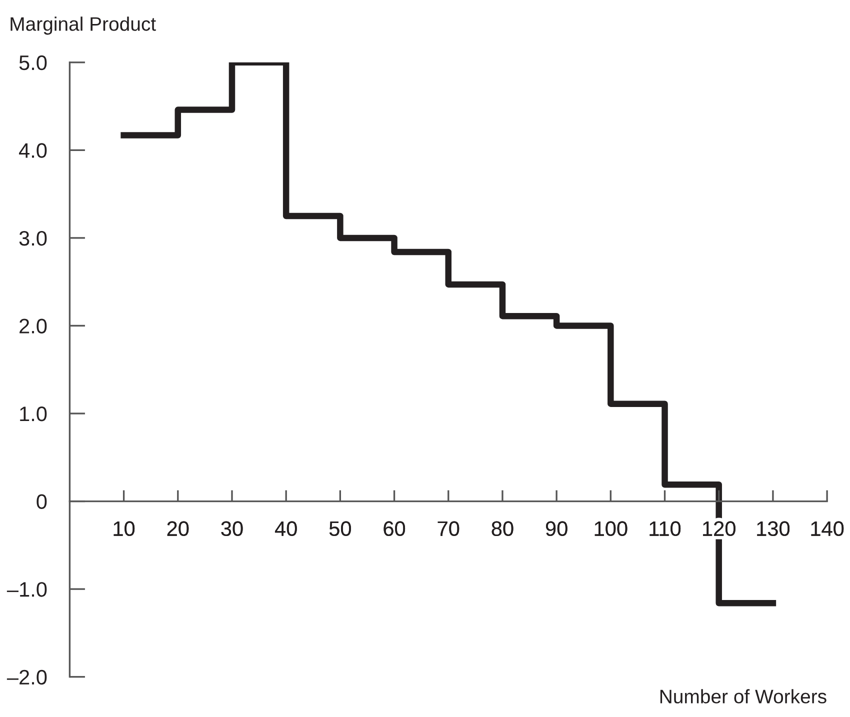  Describe the element at coordinates (665, 528) in the screenshot. I see `x-tick-label: 110` at that location.